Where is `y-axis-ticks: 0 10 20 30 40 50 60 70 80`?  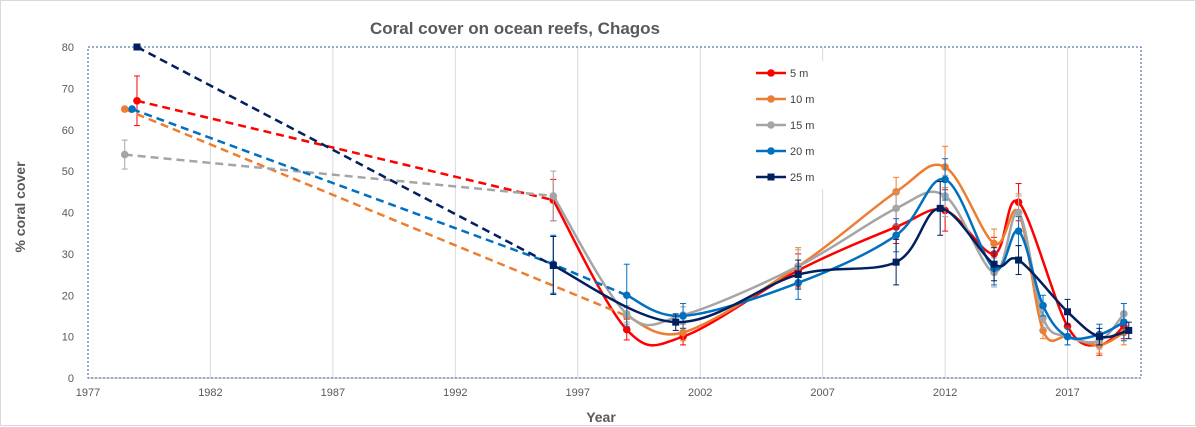 y-axis-ticks: 0 10 20 30 40 50 60 70 80 is located at coordinates (68, 213).